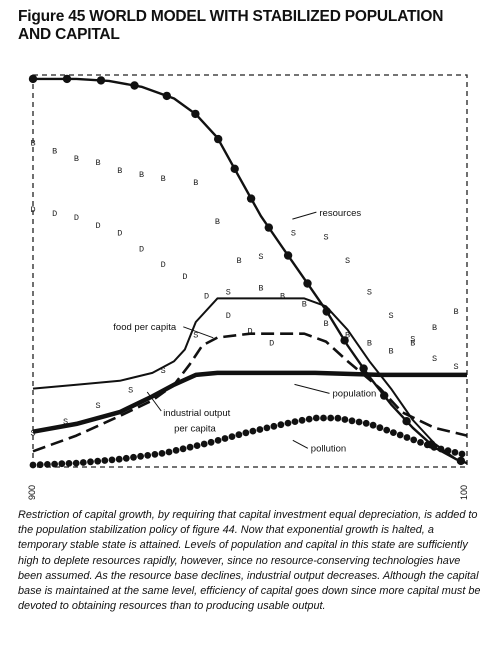 The height and width of the screenshot is (661, 500). What do you see at coordinates (247, 441) in the screenshot?
I see `series-pollution` at bounding box center [247, 441].